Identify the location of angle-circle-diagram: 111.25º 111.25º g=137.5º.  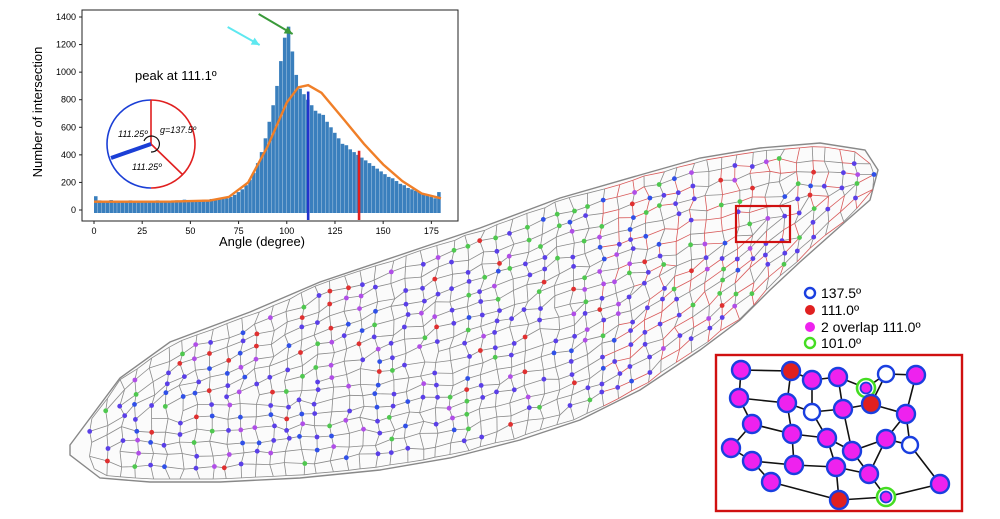
(151, 144).